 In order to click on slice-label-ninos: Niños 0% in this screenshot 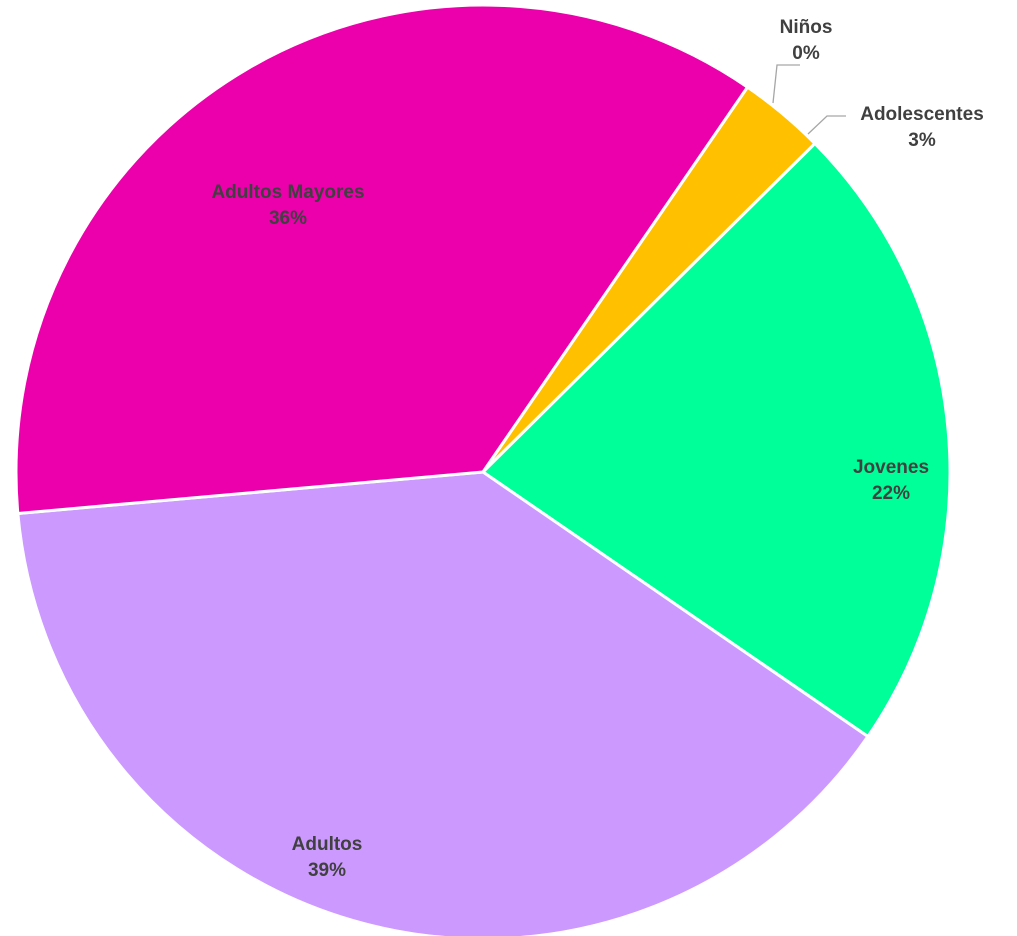, I will do `click(806, 40)`.